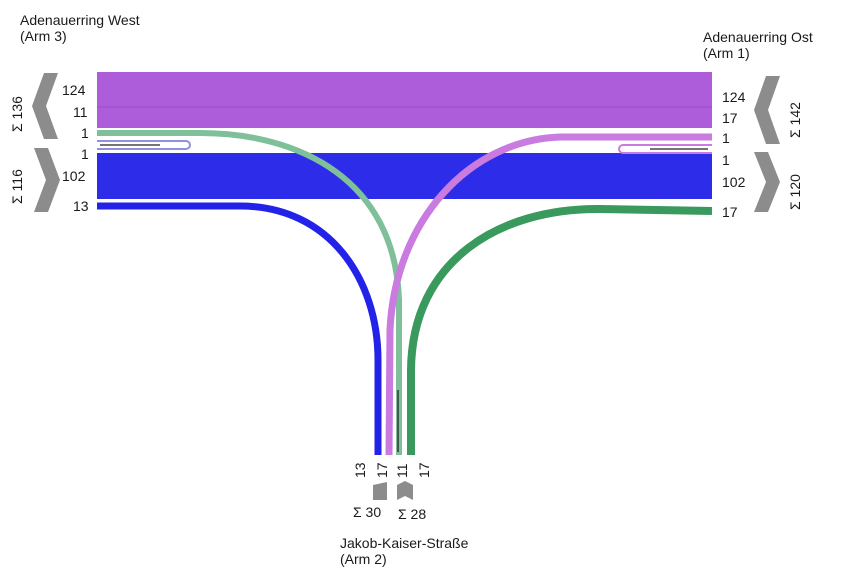 Image resolution: width=845 pixels, height=574 pixels. I want to click on east-in-through: 124, so click(734, 97).